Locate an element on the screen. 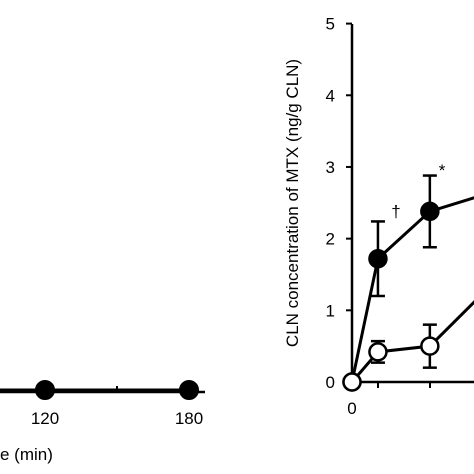  right-x-ticks: 0 is located at coordinates (389, 400).